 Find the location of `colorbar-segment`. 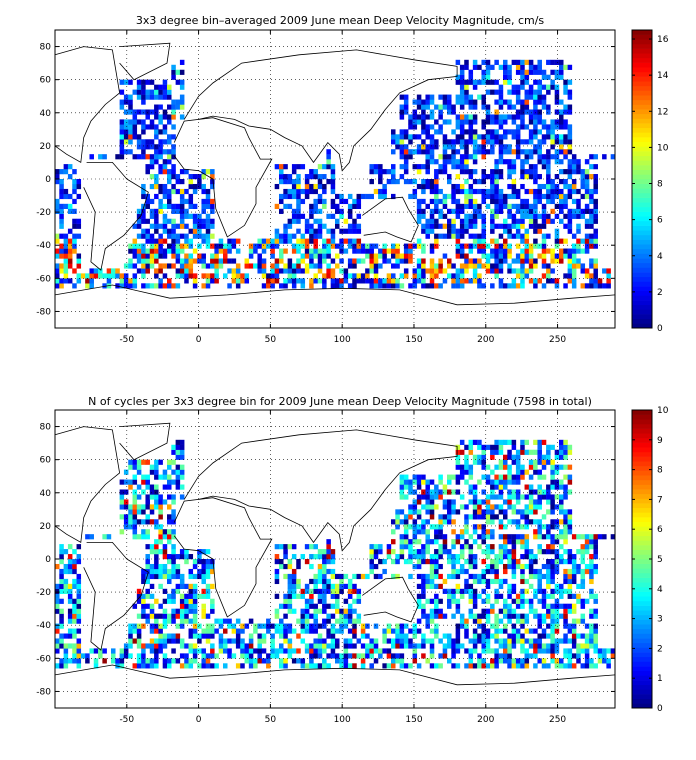

colorbar-segment is located at coordinates (642, 312).